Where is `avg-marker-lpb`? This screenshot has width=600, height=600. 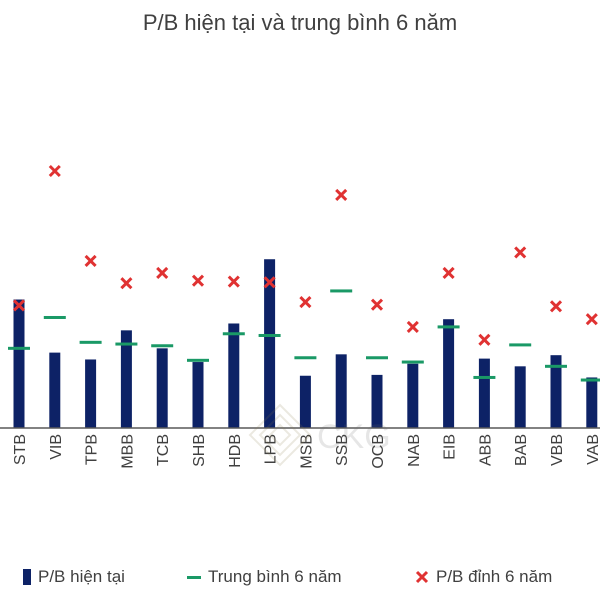 avg-marker-lpb is located at coordinates (269, 335).